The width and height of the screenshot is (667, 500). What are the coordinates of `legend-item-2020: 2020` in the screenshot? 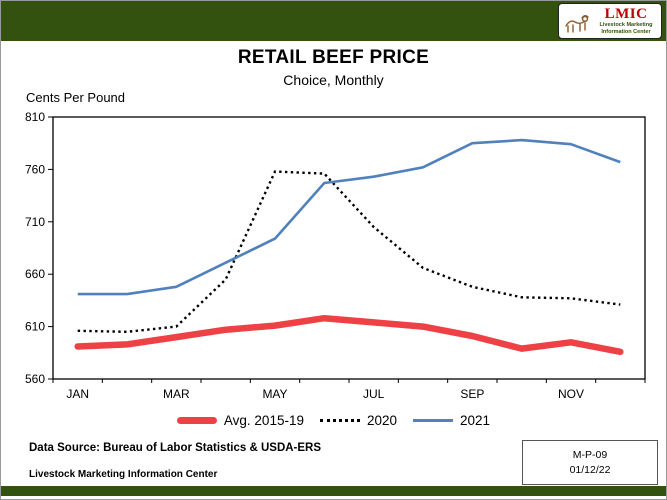 It's located at (358, 420).